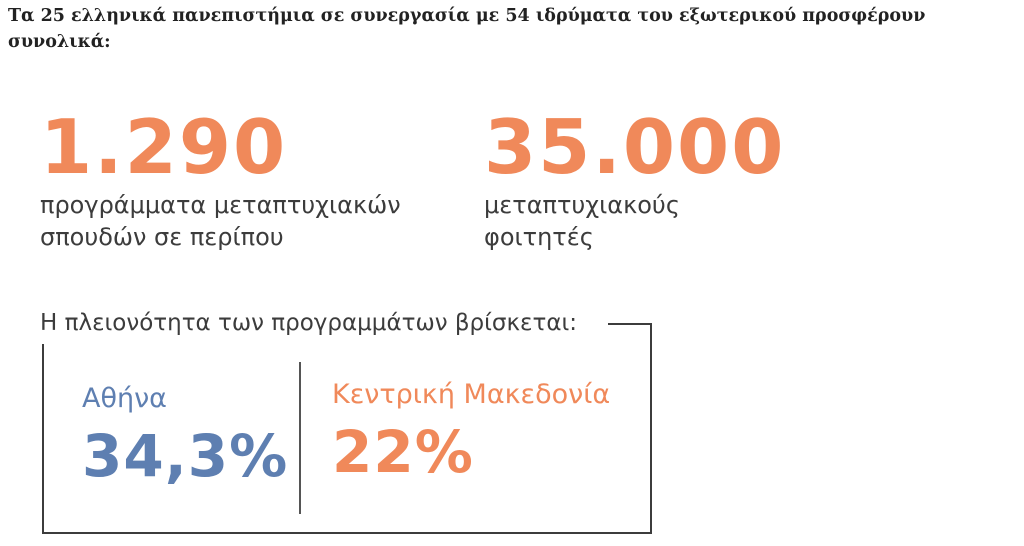 Image resolution: width=1024 pixels, height=546 pixels. Describe the element at coordinates (539, 237) in the screenshot. I see `stat-students-line-2: φοιτητές` at that location.